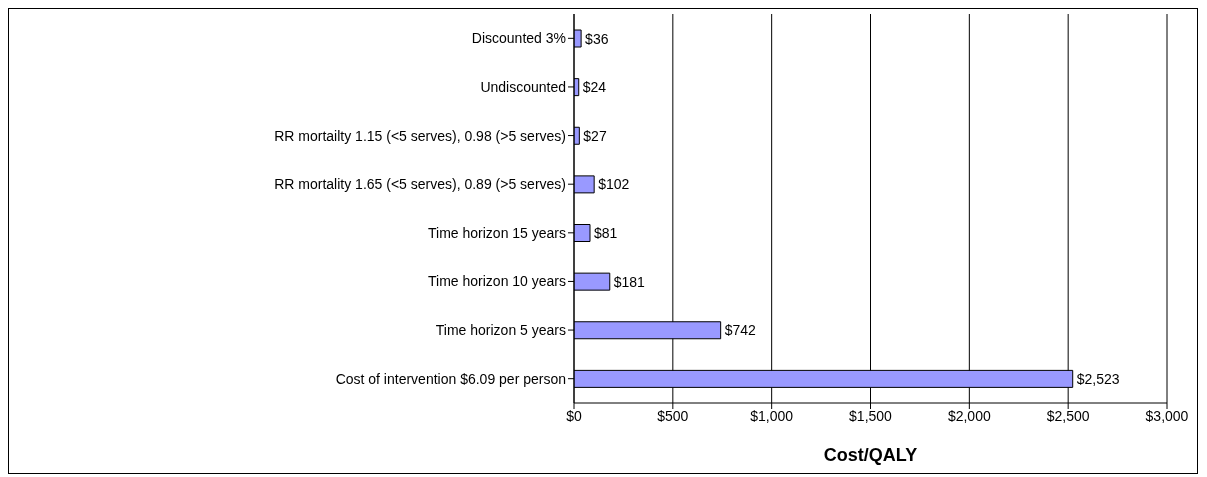 This screenshot has width=1207, height=477. I want to click on data-label: $2,523, so click(1098, 378).